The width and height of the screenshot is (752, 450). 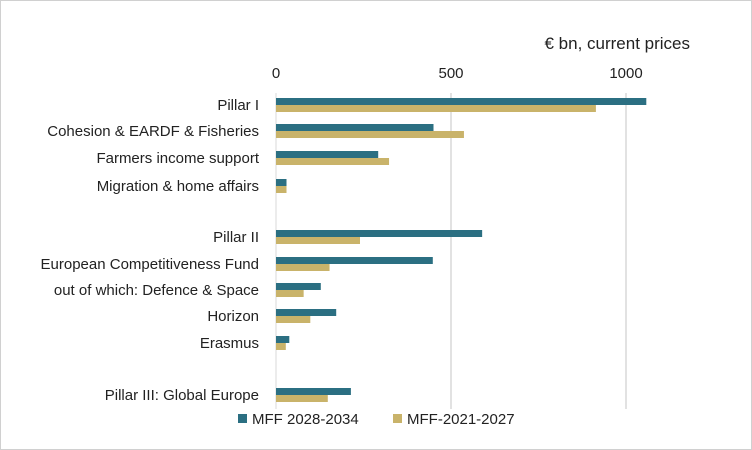 What do you see at coordinates (177, 158) in the screenshot?
I see `category-label: Farmers income support` at bounding box center [177, 158].